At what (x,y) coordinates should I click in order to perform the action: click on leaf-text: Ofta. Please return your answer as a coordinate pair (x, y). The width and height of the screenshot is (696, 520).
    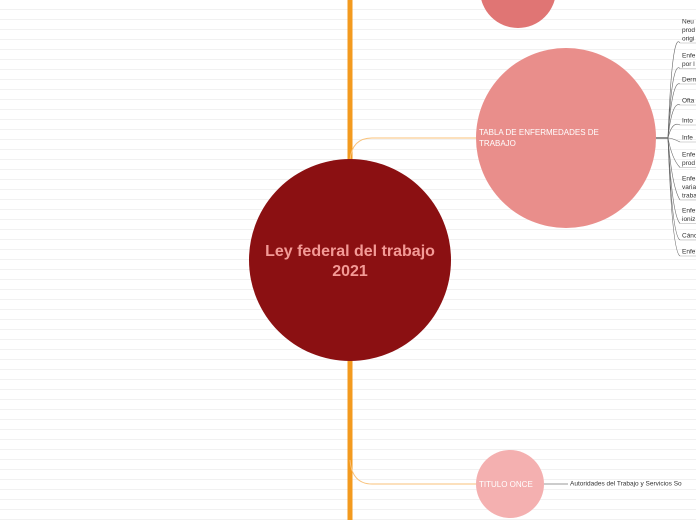
    Looking at the image, I should click on (688, 101).